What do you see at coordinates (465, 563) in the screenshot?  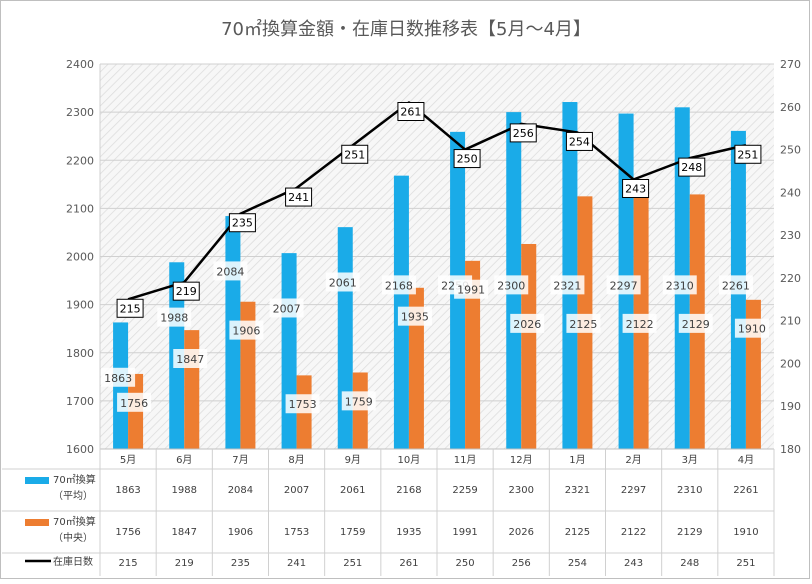 I see `table-cell: 250` at bounding box center [465, 563].